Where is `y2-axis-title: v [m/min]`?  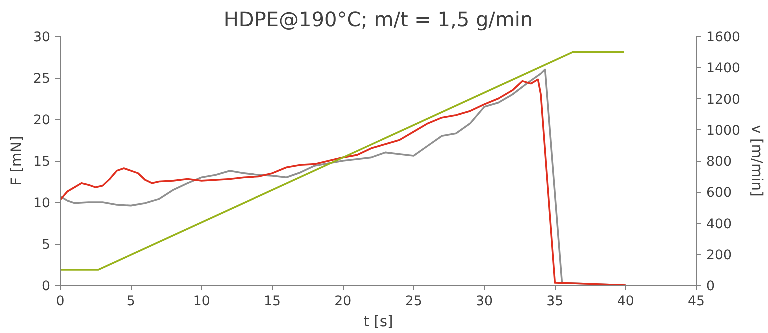
y2-axis-title: v [m/min] is located at coordinates (757, 161).